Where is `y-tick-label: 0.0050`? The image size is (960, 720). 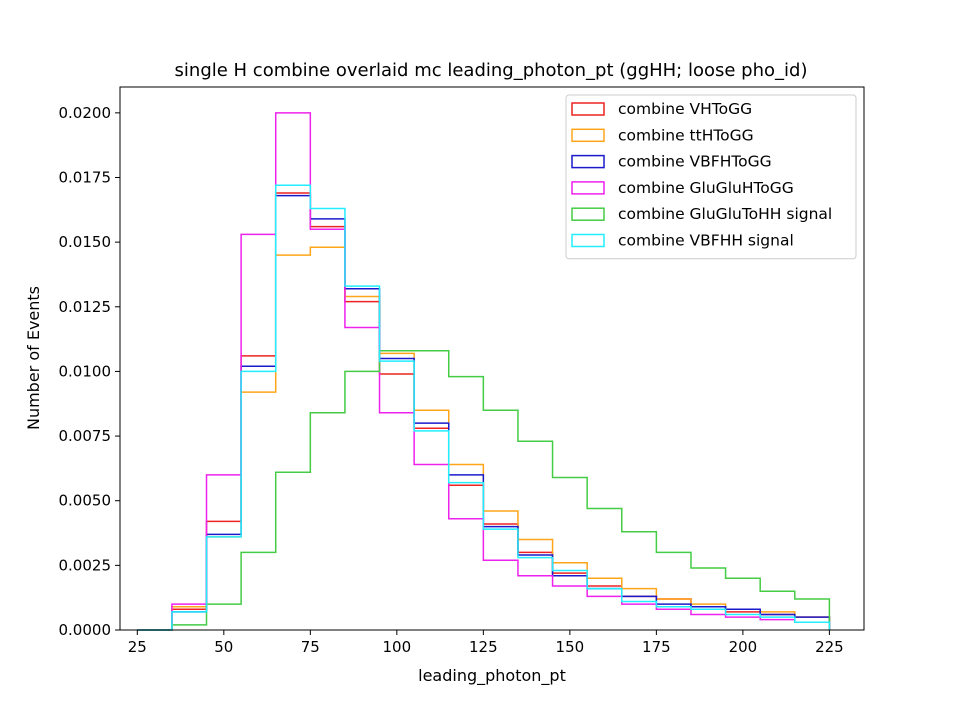
y-tick-label: 0.0050 is located at coordinates (85, 501).